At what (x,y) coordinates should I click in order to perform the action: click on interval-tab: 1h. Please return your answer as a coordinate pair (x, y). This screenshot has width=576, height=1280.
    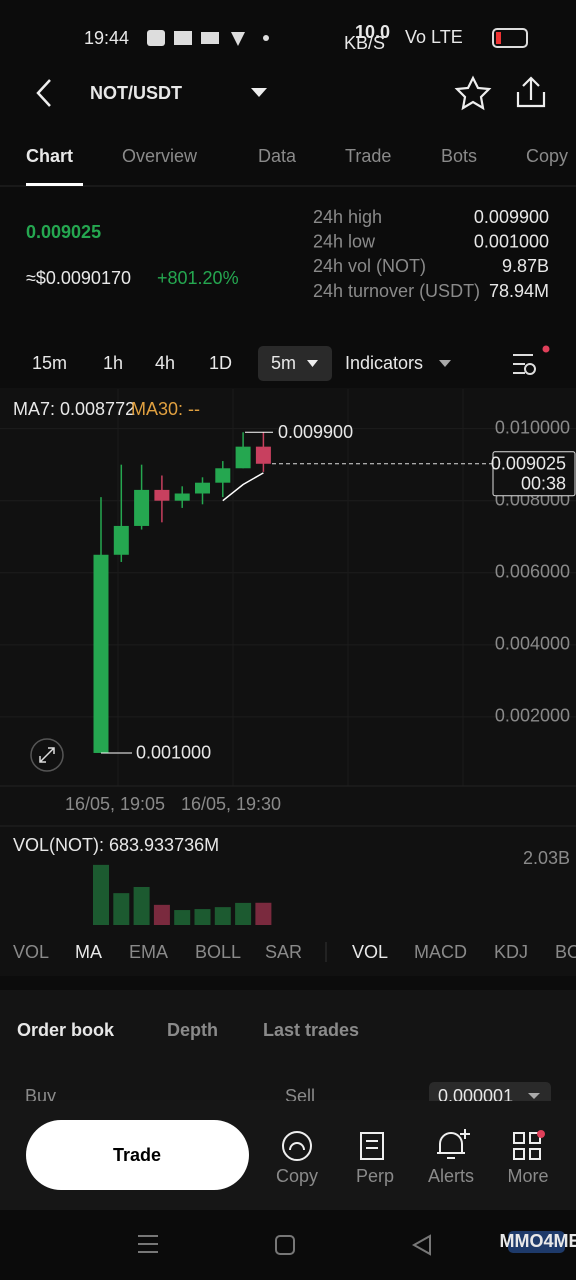
    Looking at the image, I should click on (113, 363).